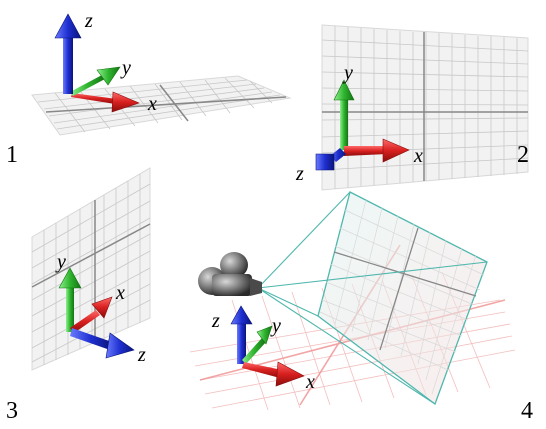  I want to click on panel-1-x-label: x, so click(152, 104).